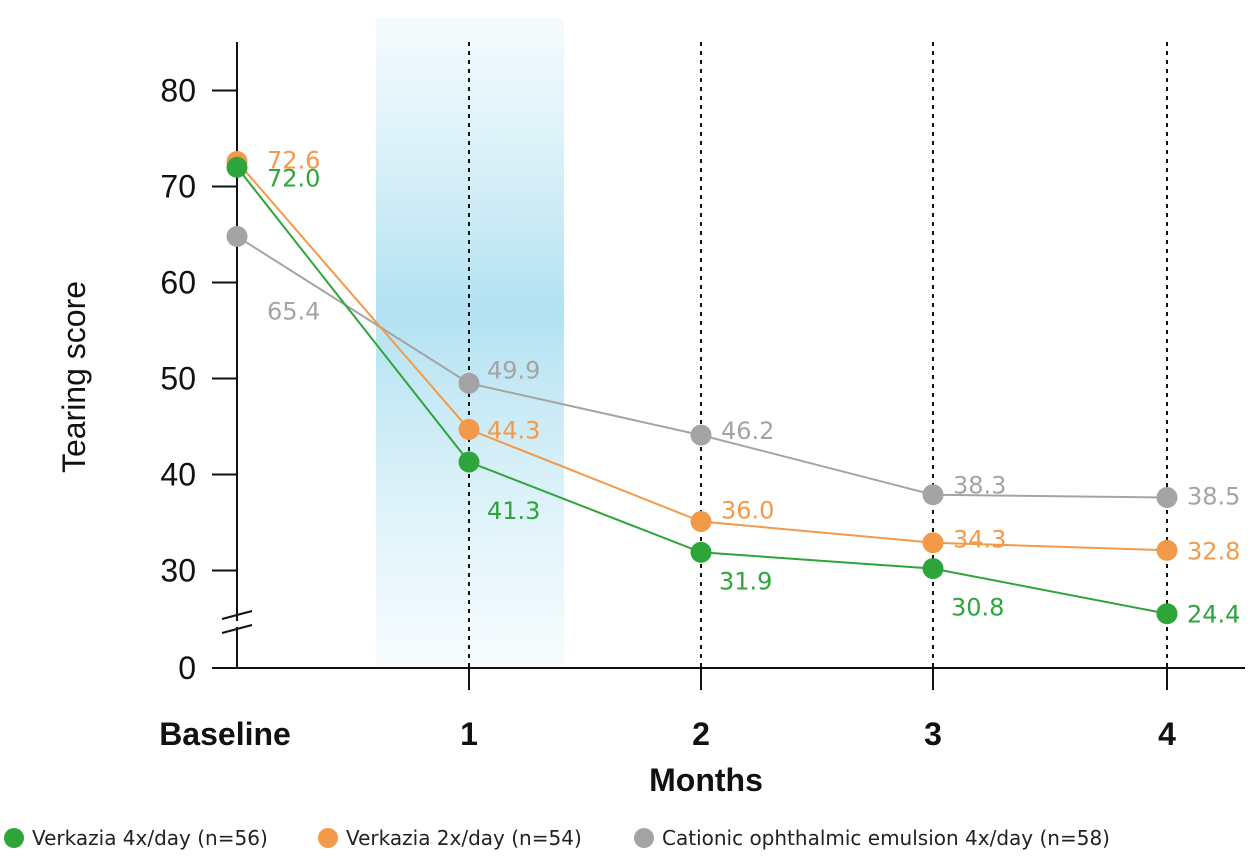 This screenshot has width=1251, height=857. What do you see at coordinates (178, 283) in the screenshot?
I see `y-tick-label: 60` at bounding box center [178, 283].